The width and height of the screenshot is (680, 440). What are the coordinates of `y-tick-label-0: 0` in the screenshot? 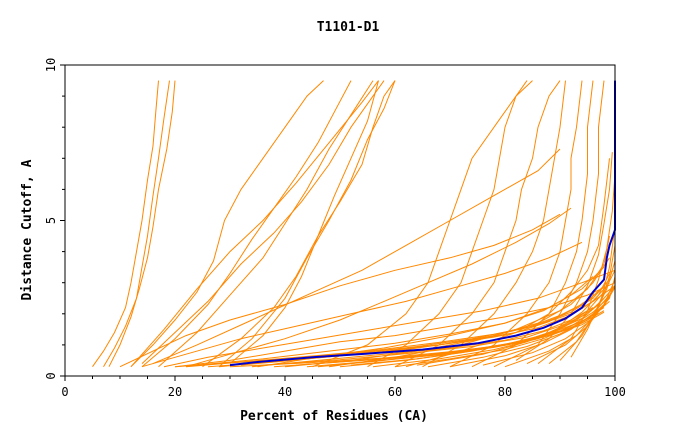 It's located at (51, 375).